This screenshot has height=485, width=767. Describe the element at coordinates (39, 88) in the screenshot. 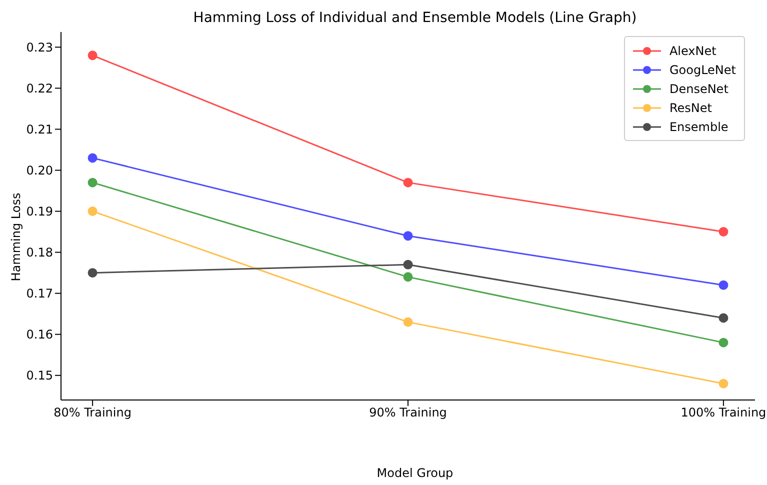

I see `y-tick-label: 0.22` at that location.